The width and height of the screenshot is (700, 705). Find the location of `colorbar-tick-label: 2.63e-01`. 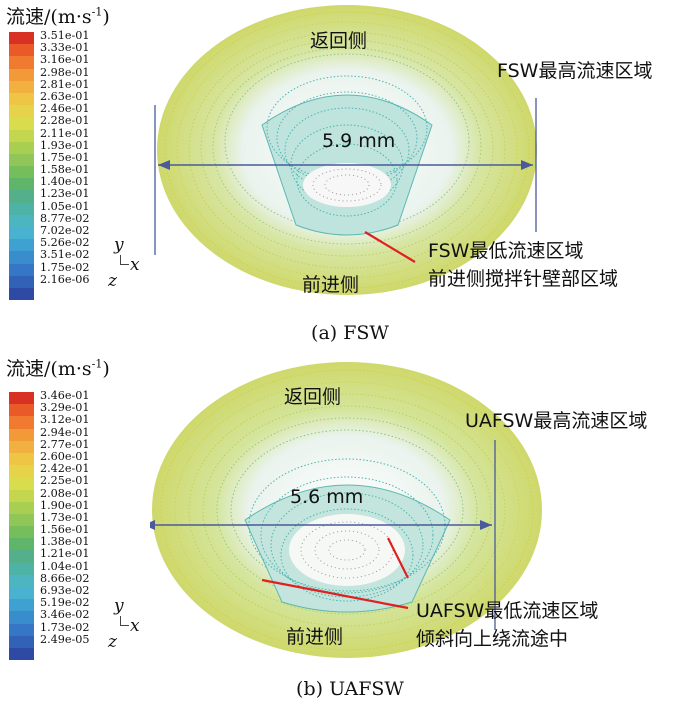

colorbar-tick-label: 2.63e-01 is located at coordinates (65, 96).